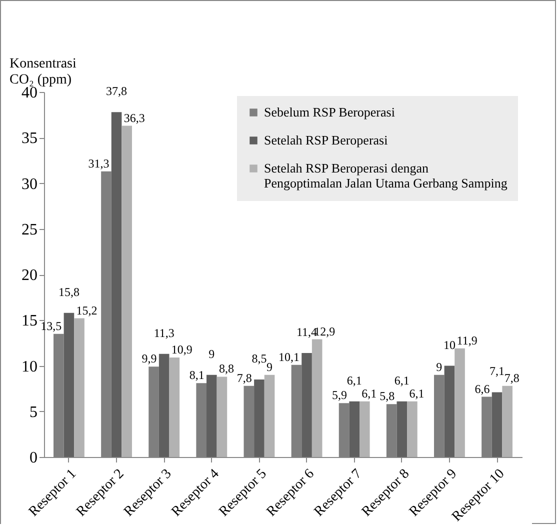 Image resolution: width=558 pixels, height=526 pixels. What do you see at coordinates (449, 345) in the screenshot?
I see `data-label: 10` at bounding box center [449, 345].